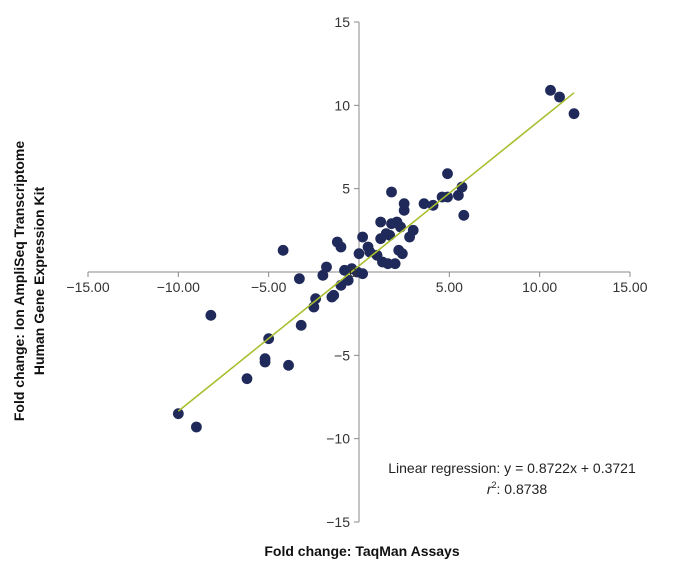 This screenshot has width=681, height=562. I want to click on r-squared-value: : 0.8738, so click(522, 489).